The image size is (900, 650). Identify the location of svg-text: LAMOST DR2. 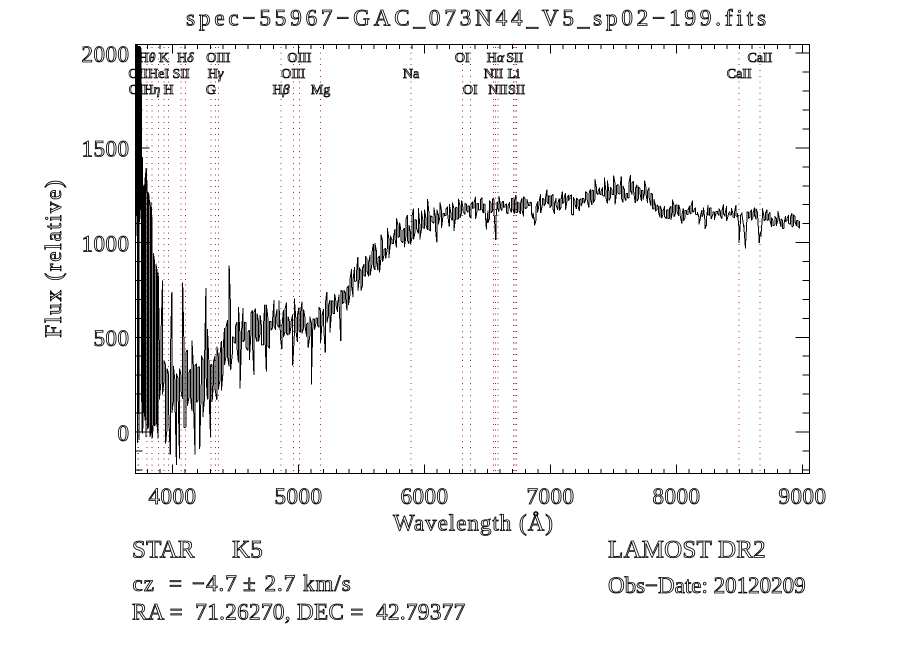
(687, 550).